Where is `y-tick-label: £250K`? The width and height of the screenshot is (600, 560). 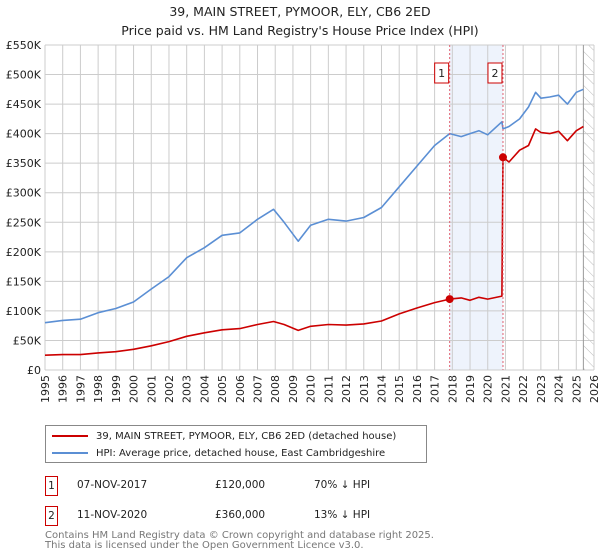
y-tick-label: £250K is located at coordinates (24, 222).